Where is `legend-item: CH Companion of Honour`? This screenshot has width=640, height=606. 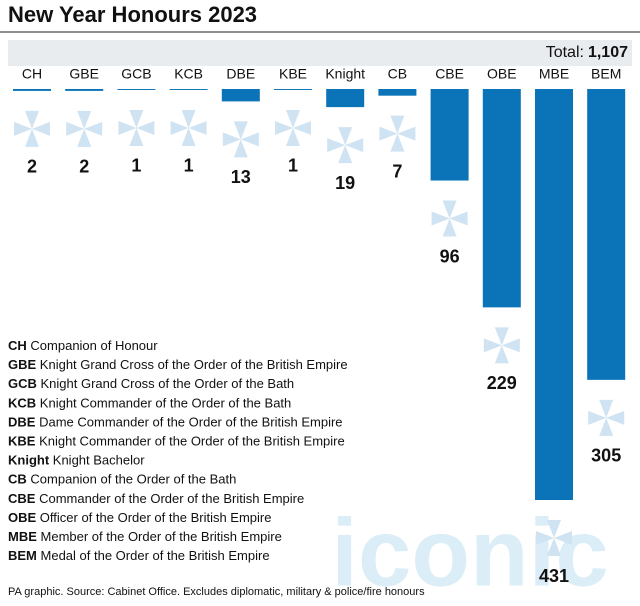
legend-item: CH Companion of Honour is located at coordinates (83, 345).